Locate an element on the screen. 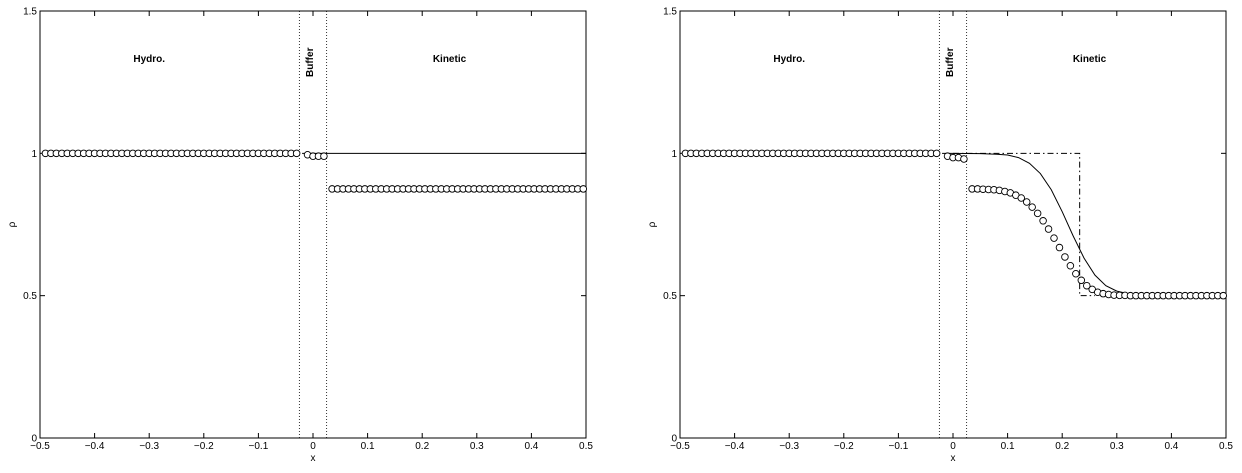 This screenshot has height=473, width=1242. reference-solution-line is located at coordinates (1084, 224).